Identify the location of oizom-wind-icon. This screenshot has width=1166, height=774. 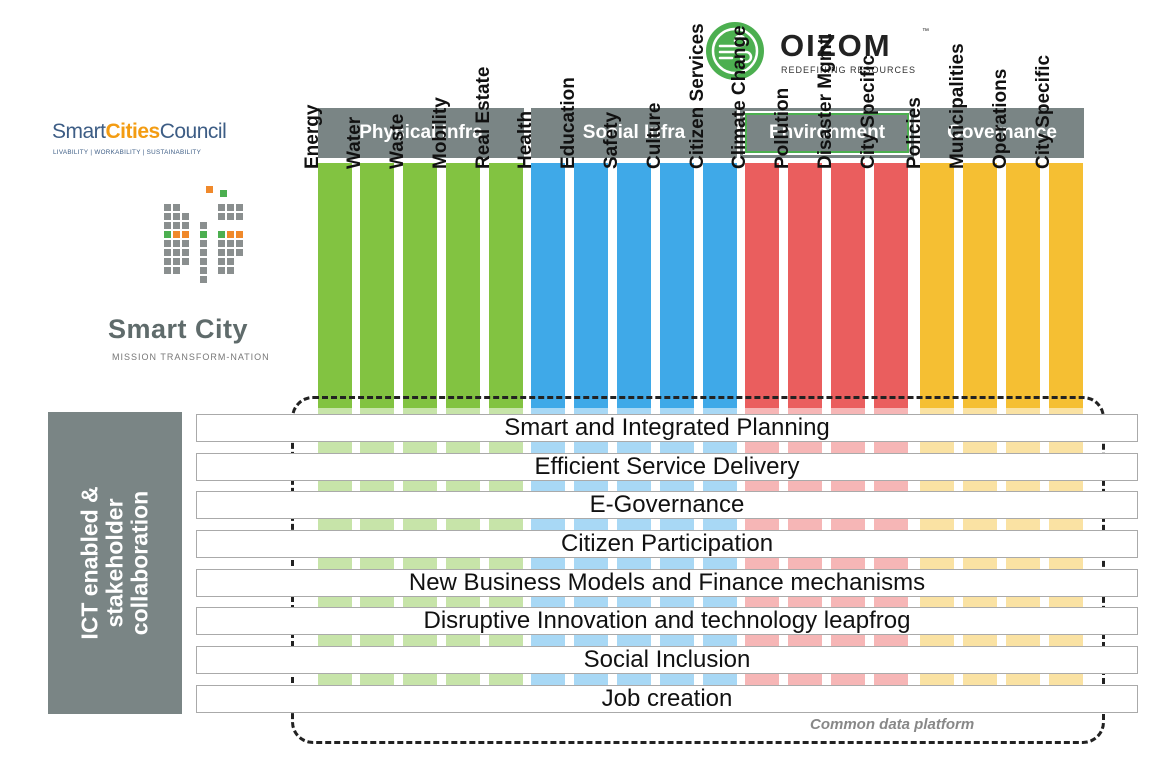
(735, 51).